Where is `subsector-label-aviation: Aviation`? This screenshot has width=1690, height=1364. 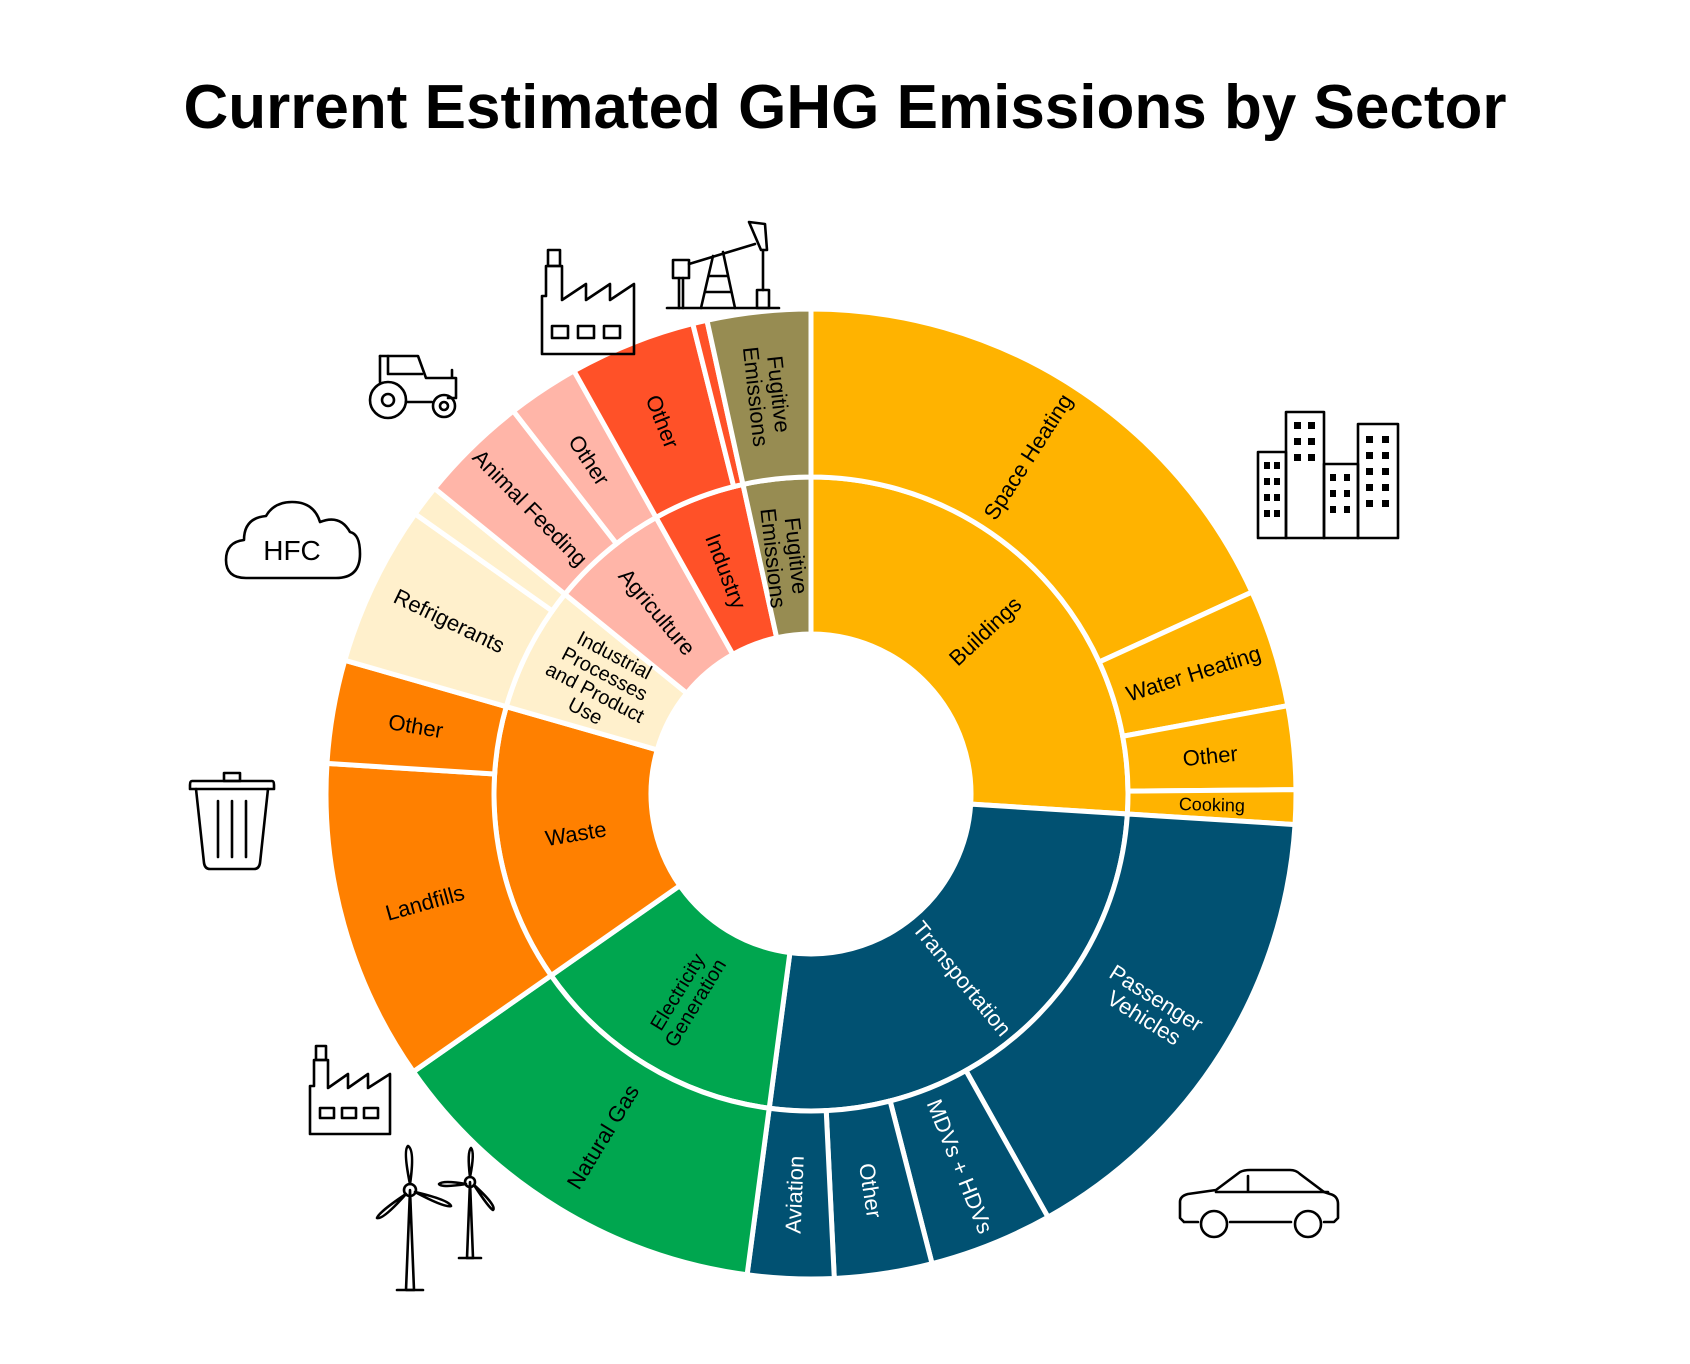 subsector-label-aviation: Aviation is located at coordinates (794, 1194).